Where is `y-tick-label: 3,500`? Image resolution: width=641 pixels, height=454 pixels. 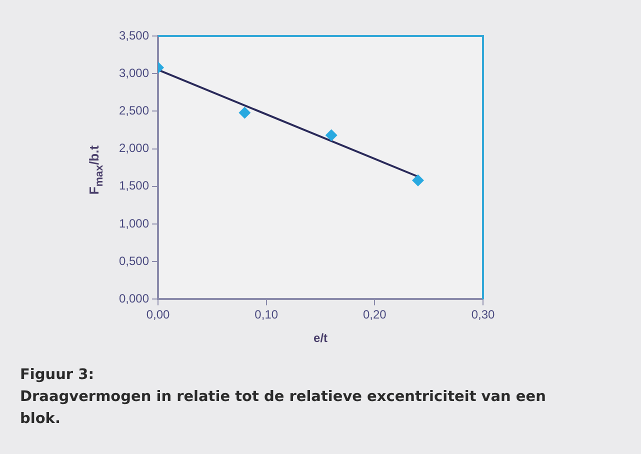
y-tick-label: 3,500 is located at coordinates (134, 35).